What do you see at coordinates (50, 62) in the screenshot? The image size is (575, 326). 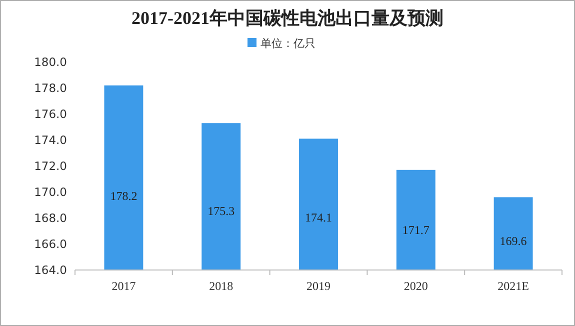 I see `y-tick-label: 180.0` at bounding box center [50, 62].